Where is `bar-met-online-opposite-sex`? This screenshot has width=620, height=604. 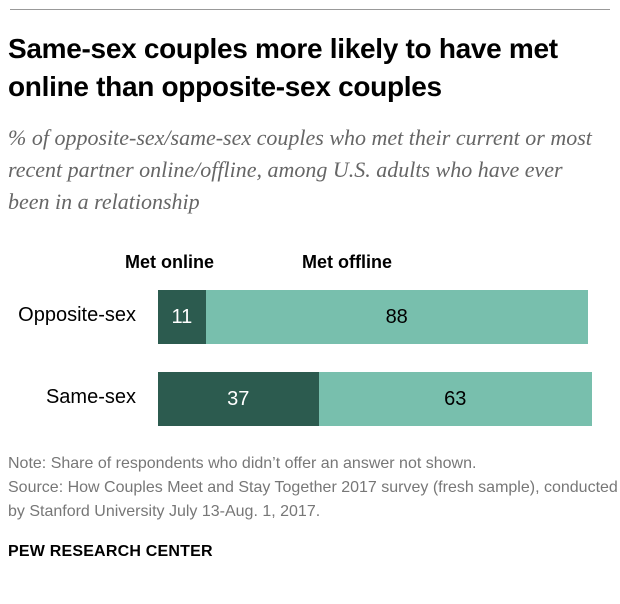
bar-met-online-opposite-sex is located at coordinates (182, 317).